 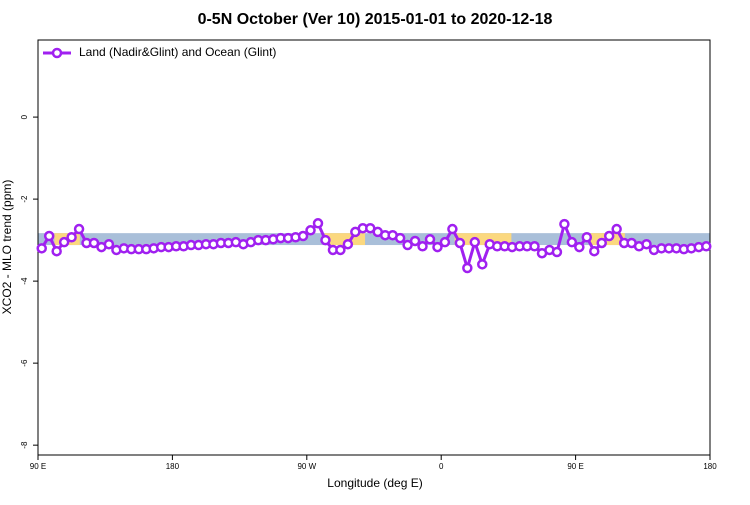 What do you see at coordinates (441, 466) in the screenshot?
I see `x-tick-label: 0` at bounding box center [441, 466].